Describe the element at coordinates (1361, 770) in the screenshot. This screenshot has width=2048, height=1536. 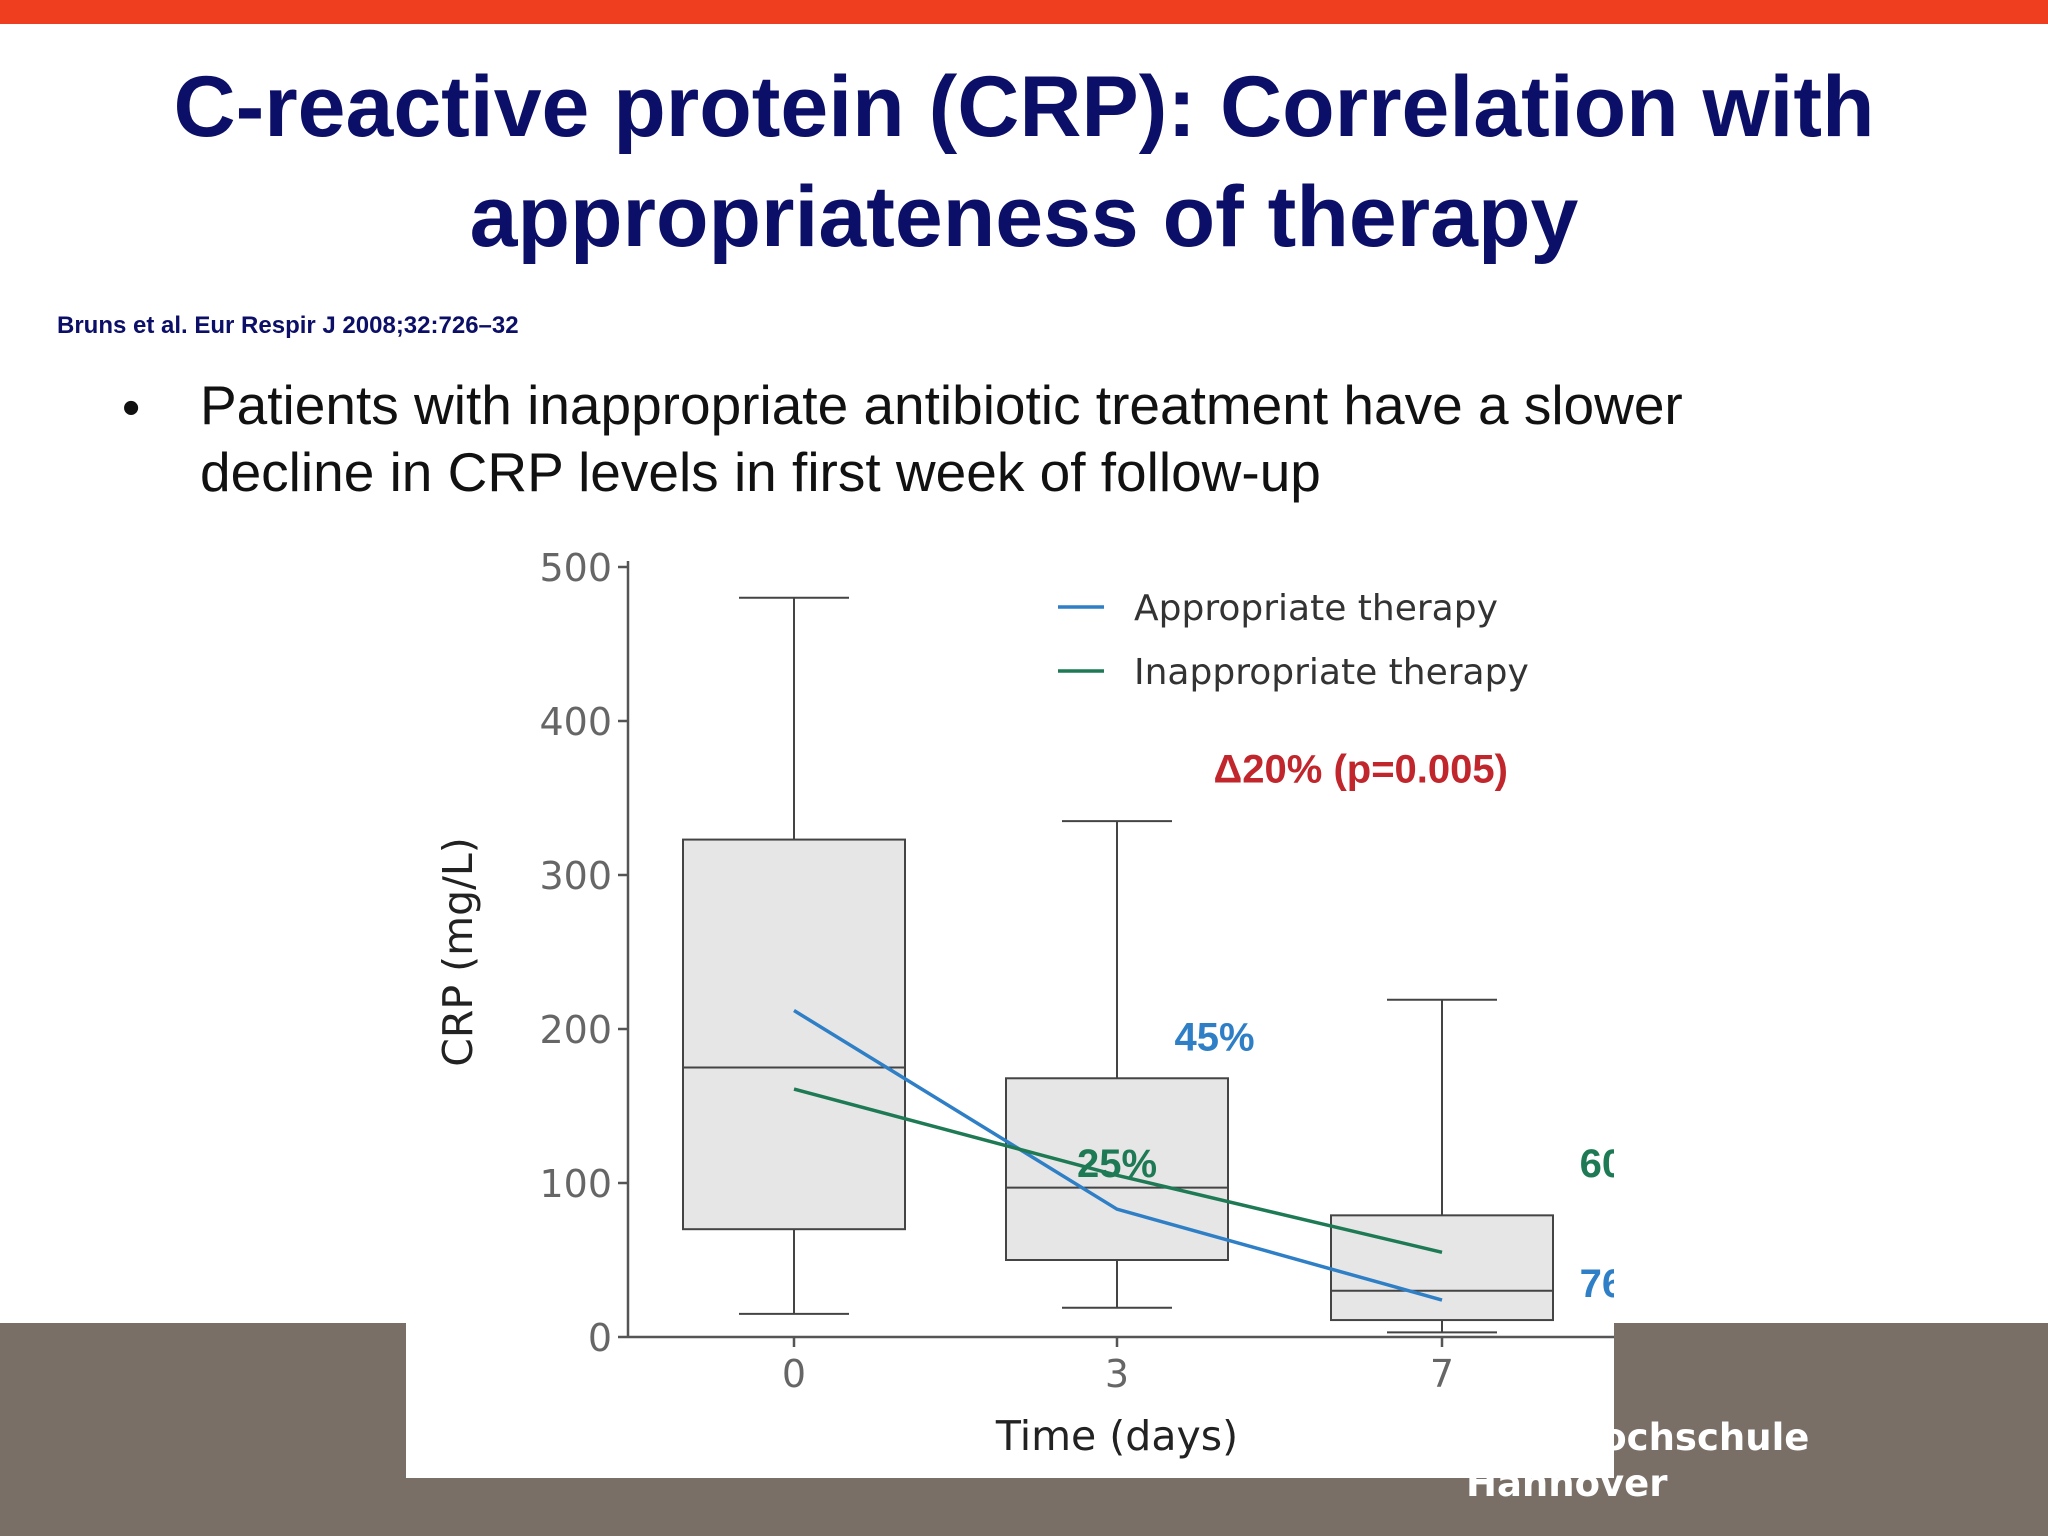
I see `chart-annotation: Δ20% (p=0.005)` at that location.